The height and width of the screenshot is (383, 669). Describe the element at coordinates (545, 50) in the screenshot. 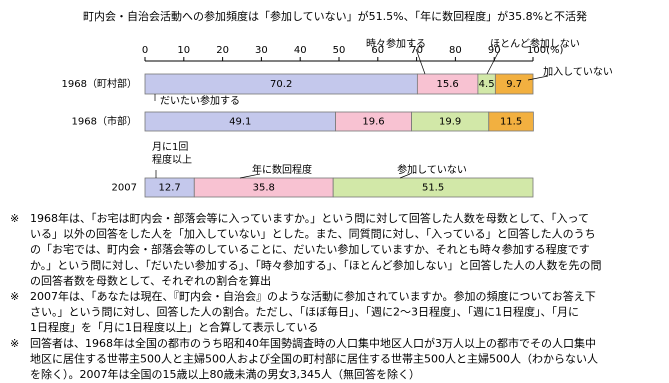

I see `x-tick-label: 100(%)` at that location.